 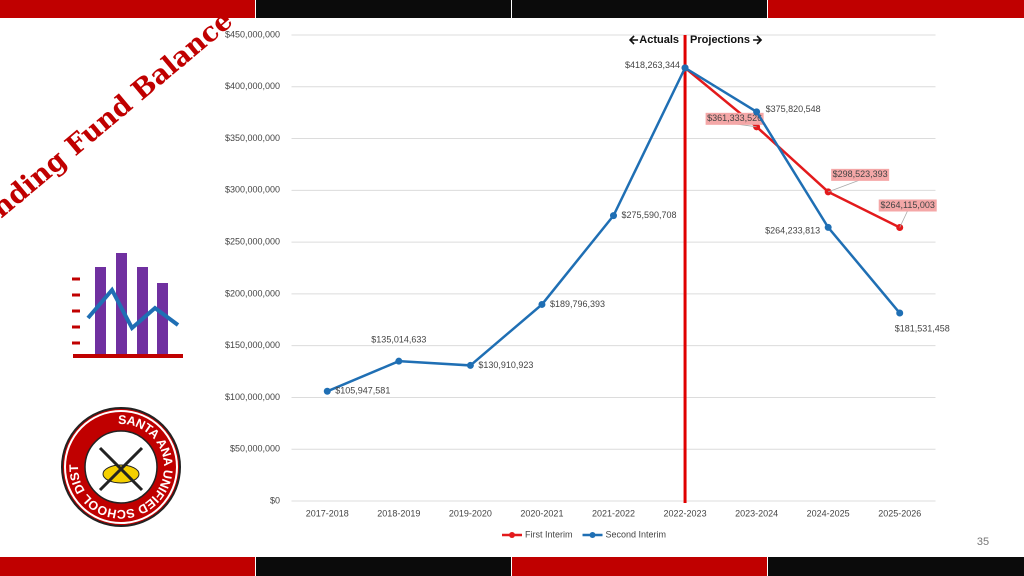 What do you see at coordinates (792, 147) in the screenshot?
I see `series-line` at bounding box center [792, 147].